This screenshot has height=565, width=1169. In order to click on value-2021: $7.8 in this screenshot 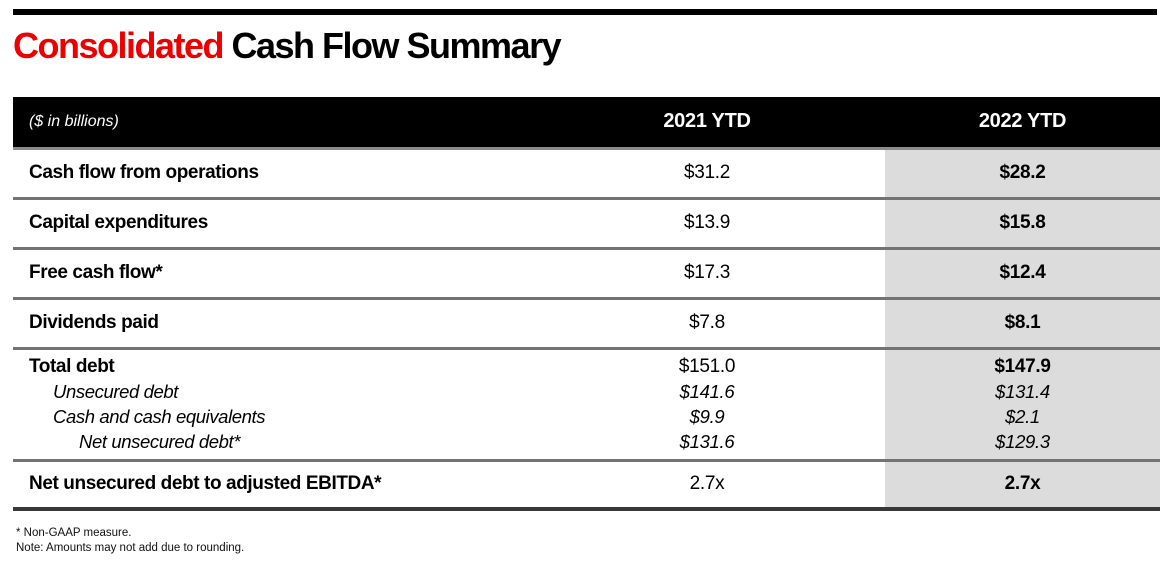, I will do `click(707, 323)`.